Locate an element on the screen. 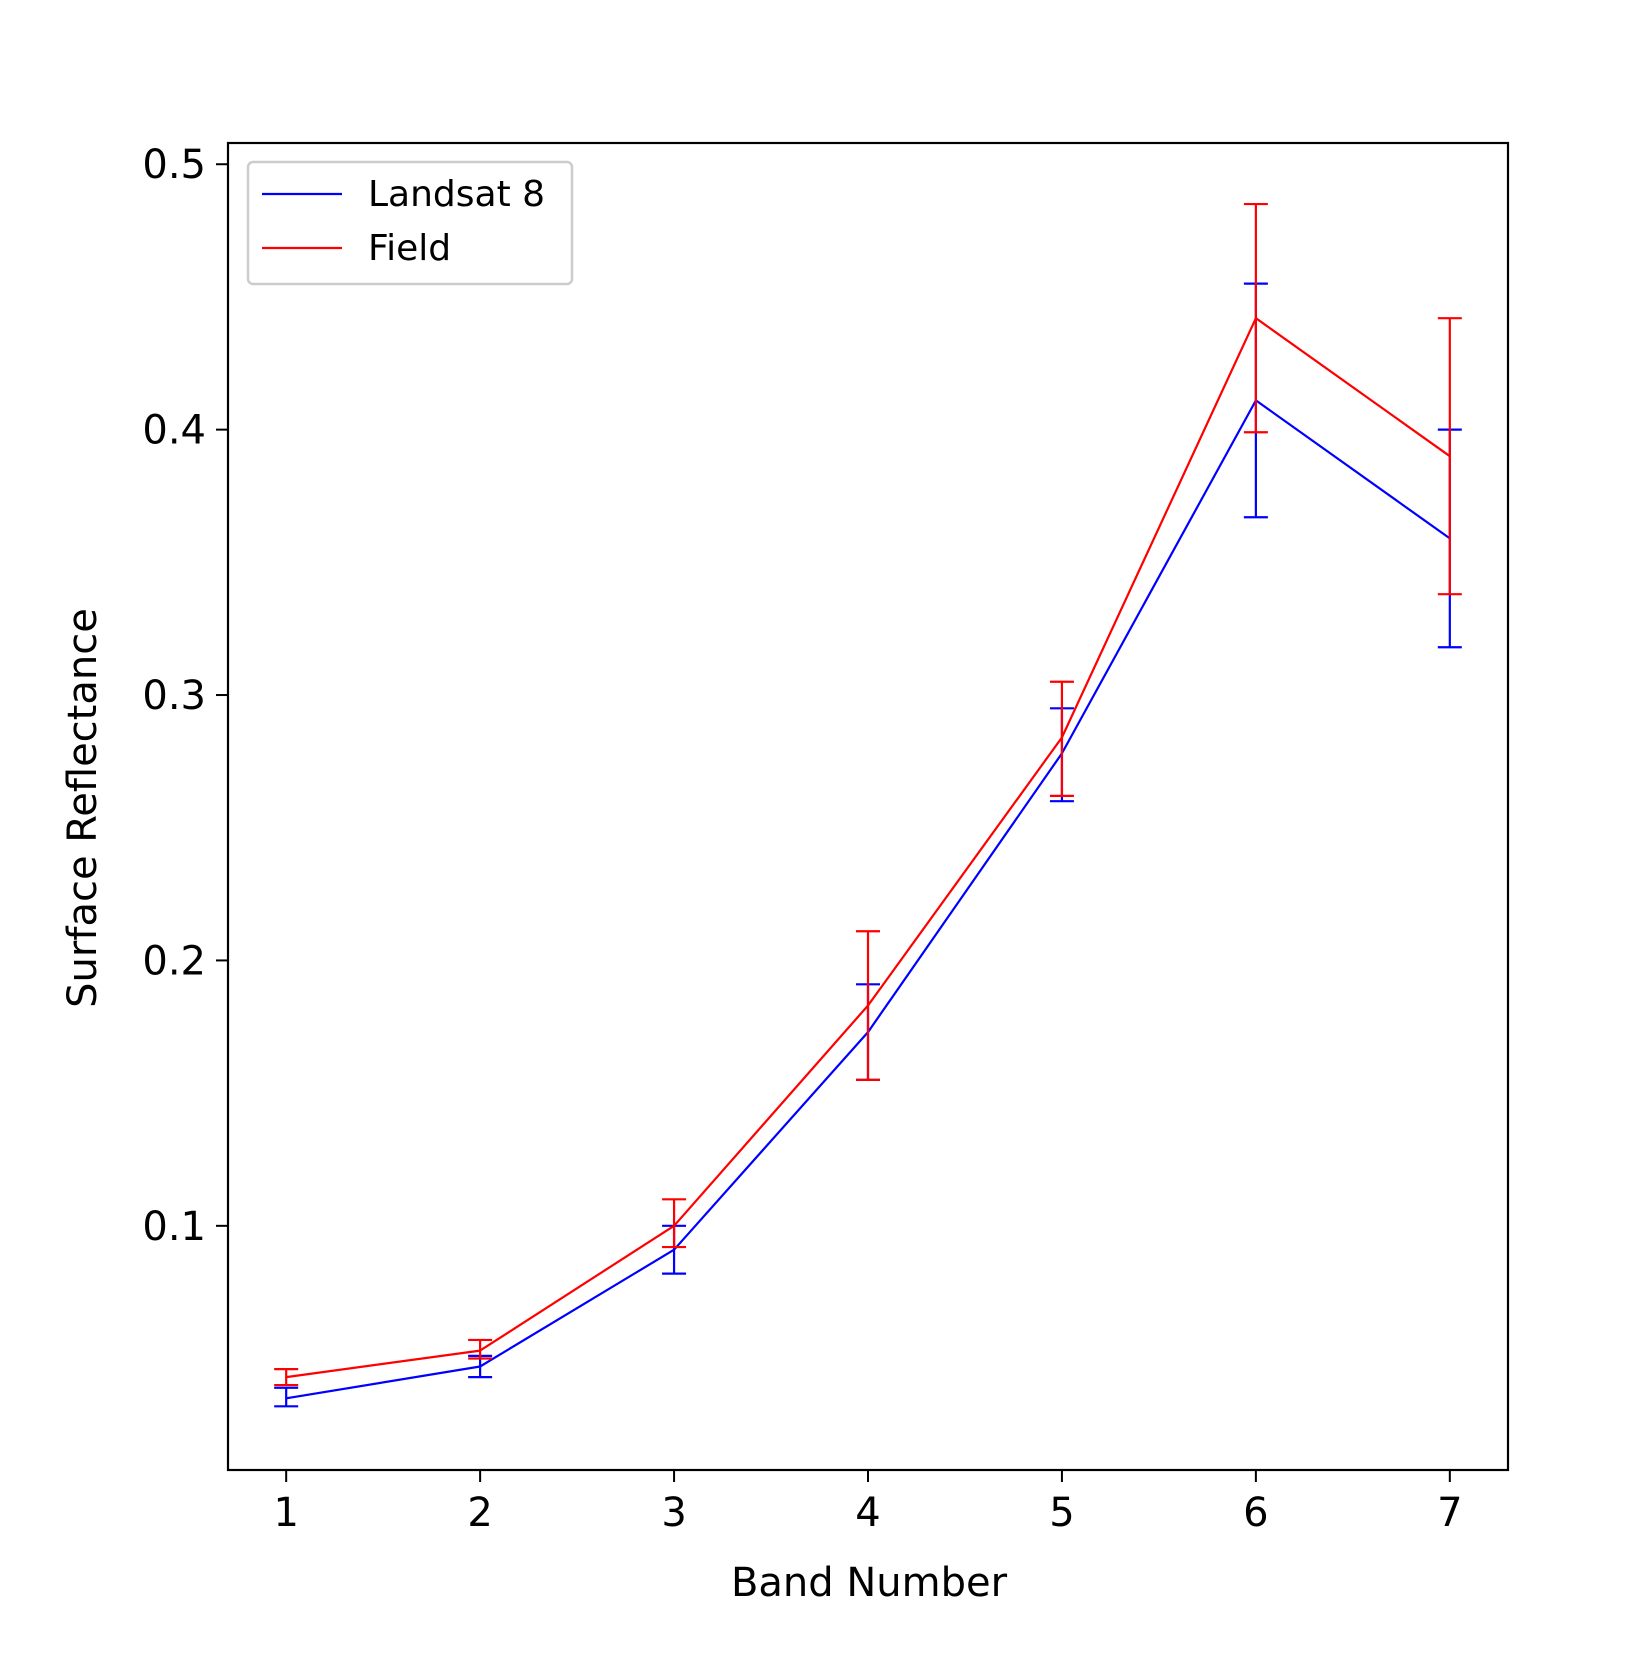 The image size is (1650, 1654). x-tick-label: 4 is located at coordinates (867, 1513).